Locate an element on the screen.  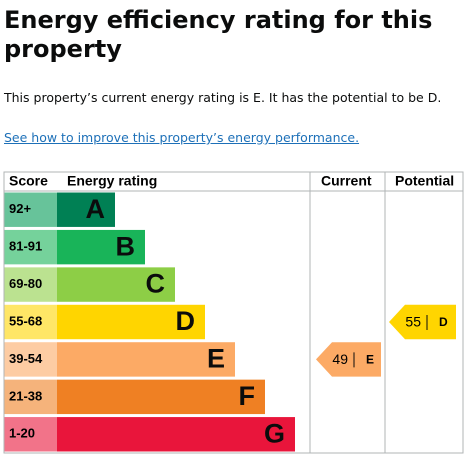
band-letter: C is located at coordinates (156, 284).